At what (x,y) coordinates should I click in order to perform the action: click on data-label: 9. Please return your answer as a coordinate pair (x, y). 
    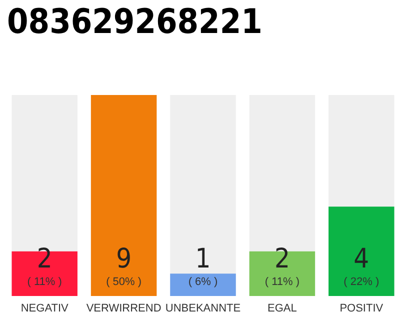
    Looking at the image, I should click on (124, 259).